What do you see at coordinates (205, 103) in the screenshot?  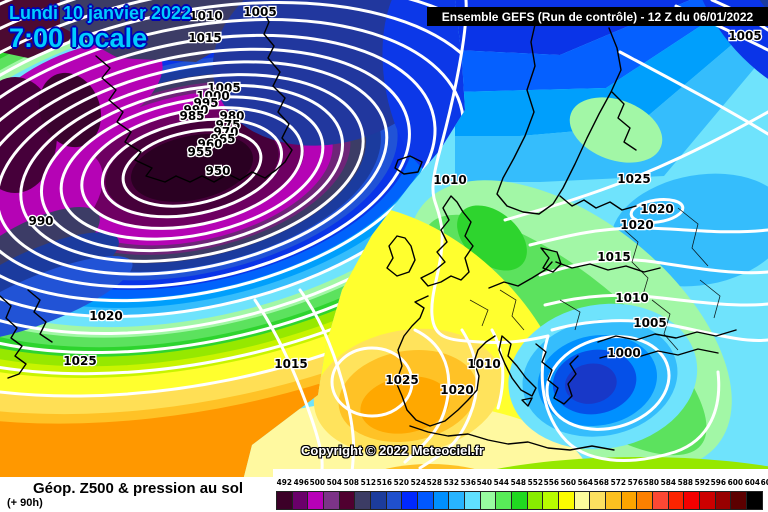 I see `pressure-label: 995` at bounding box center [205, 103].